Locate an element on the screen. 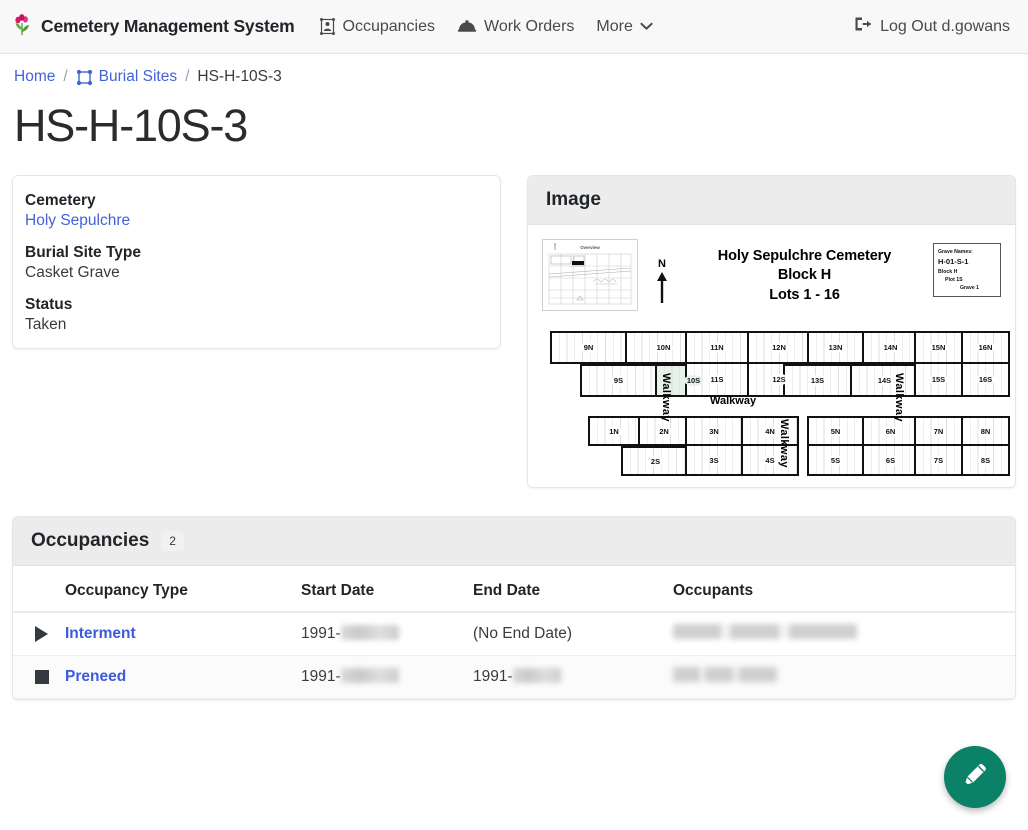  brand: Cemetery Management System is located at coordinates (153, 26).